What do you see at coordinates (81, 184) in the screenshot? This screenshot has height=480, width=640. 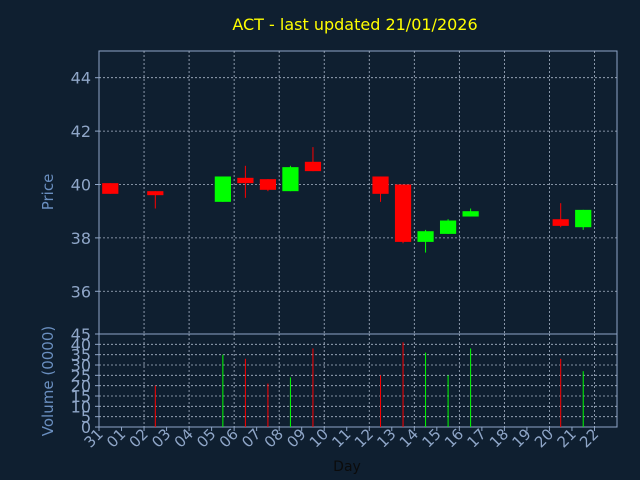 I see `price-tick-label: 40` at bounding box center [81, 184].